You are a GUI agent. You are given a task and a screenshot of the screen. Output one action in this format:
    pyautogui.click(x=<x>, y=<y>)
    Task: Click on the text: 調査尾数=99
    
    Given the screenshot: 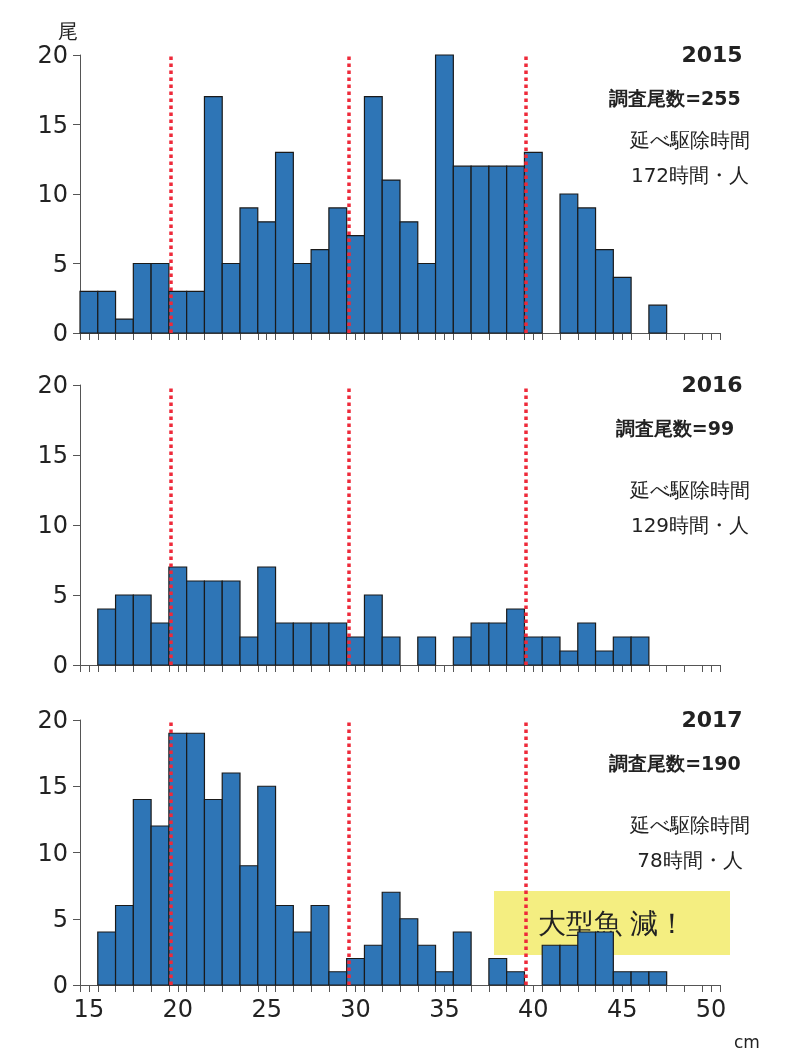 What is the action you would take?
    pyautogui.click(x=675, y=427)
    